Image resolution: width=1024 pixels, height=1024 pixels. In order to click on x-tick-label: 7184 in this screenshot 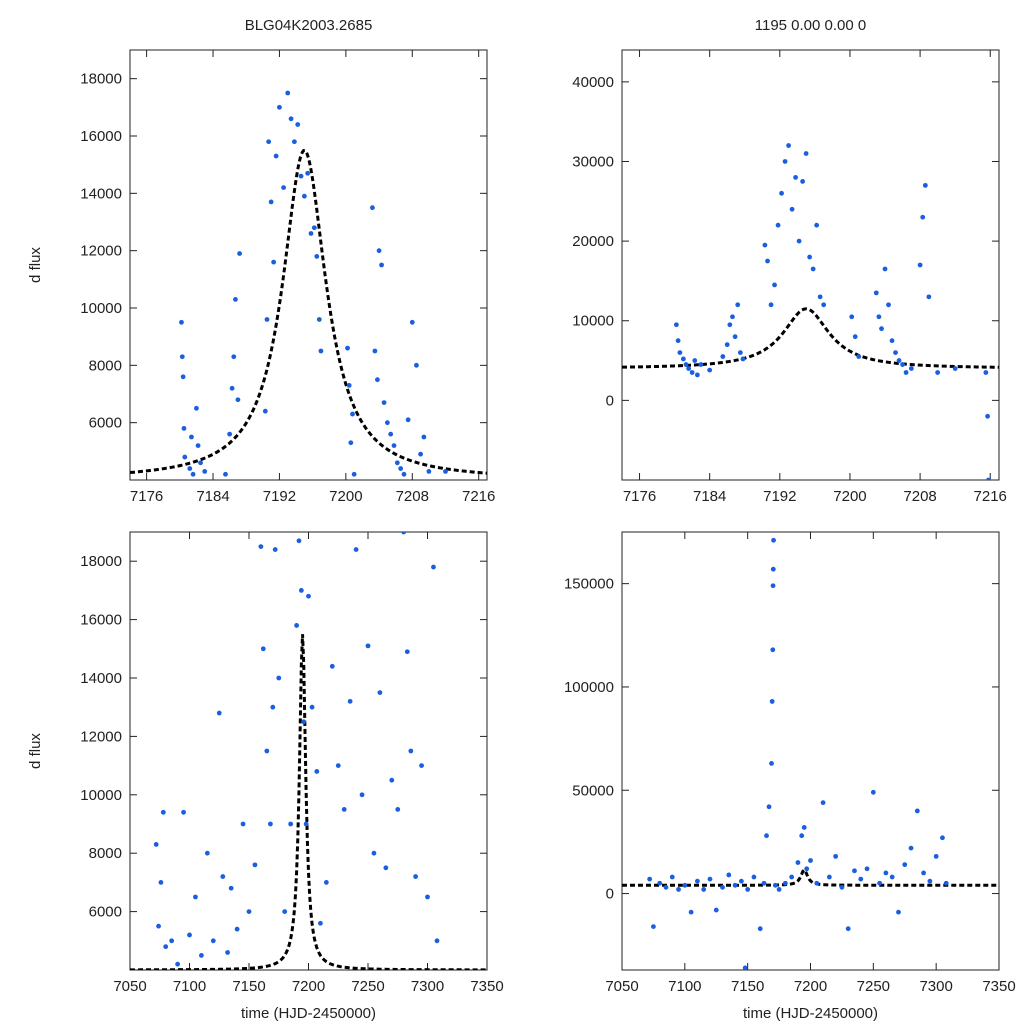, I will do `click(709, 496)`.